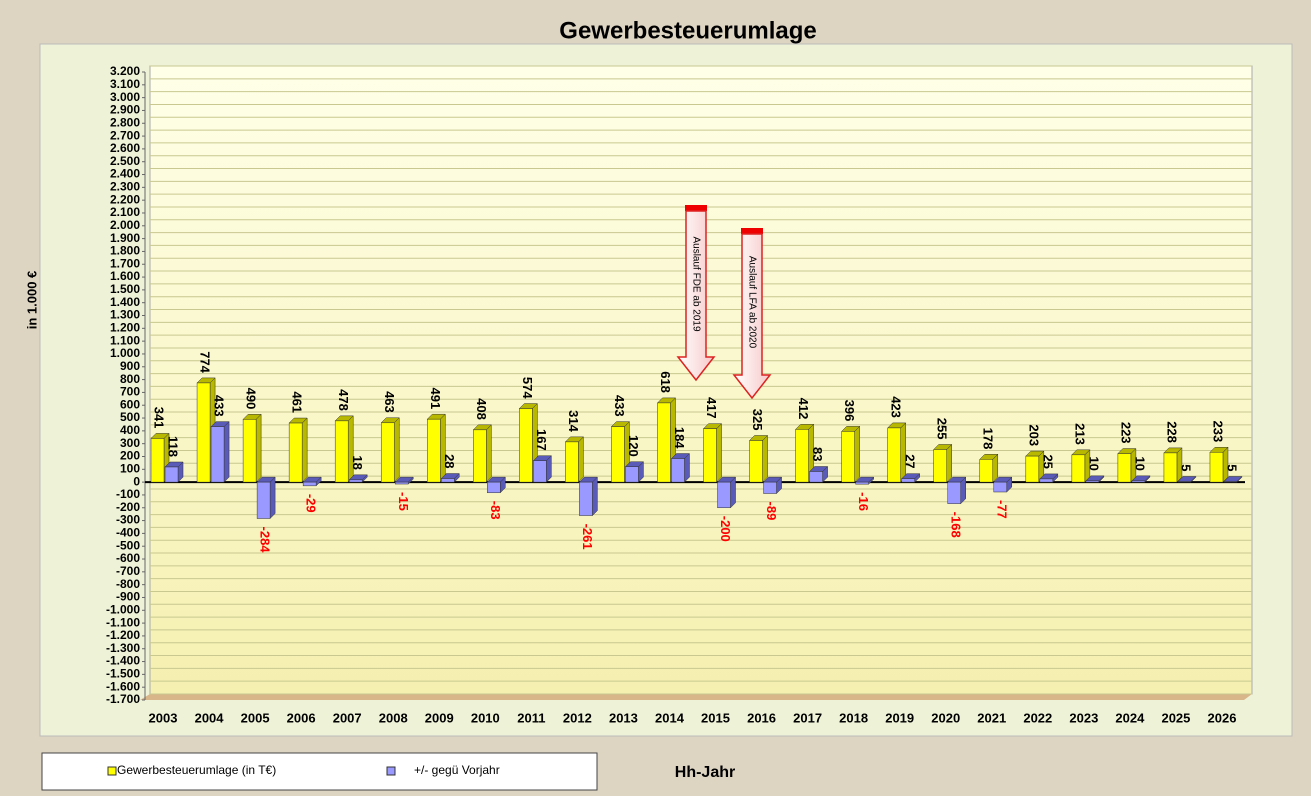 The height and width of the screenshot is (796, 1311). Describe the element at coordinates (541, 440) in the screenshot. I see `value-label: 167` at that location.